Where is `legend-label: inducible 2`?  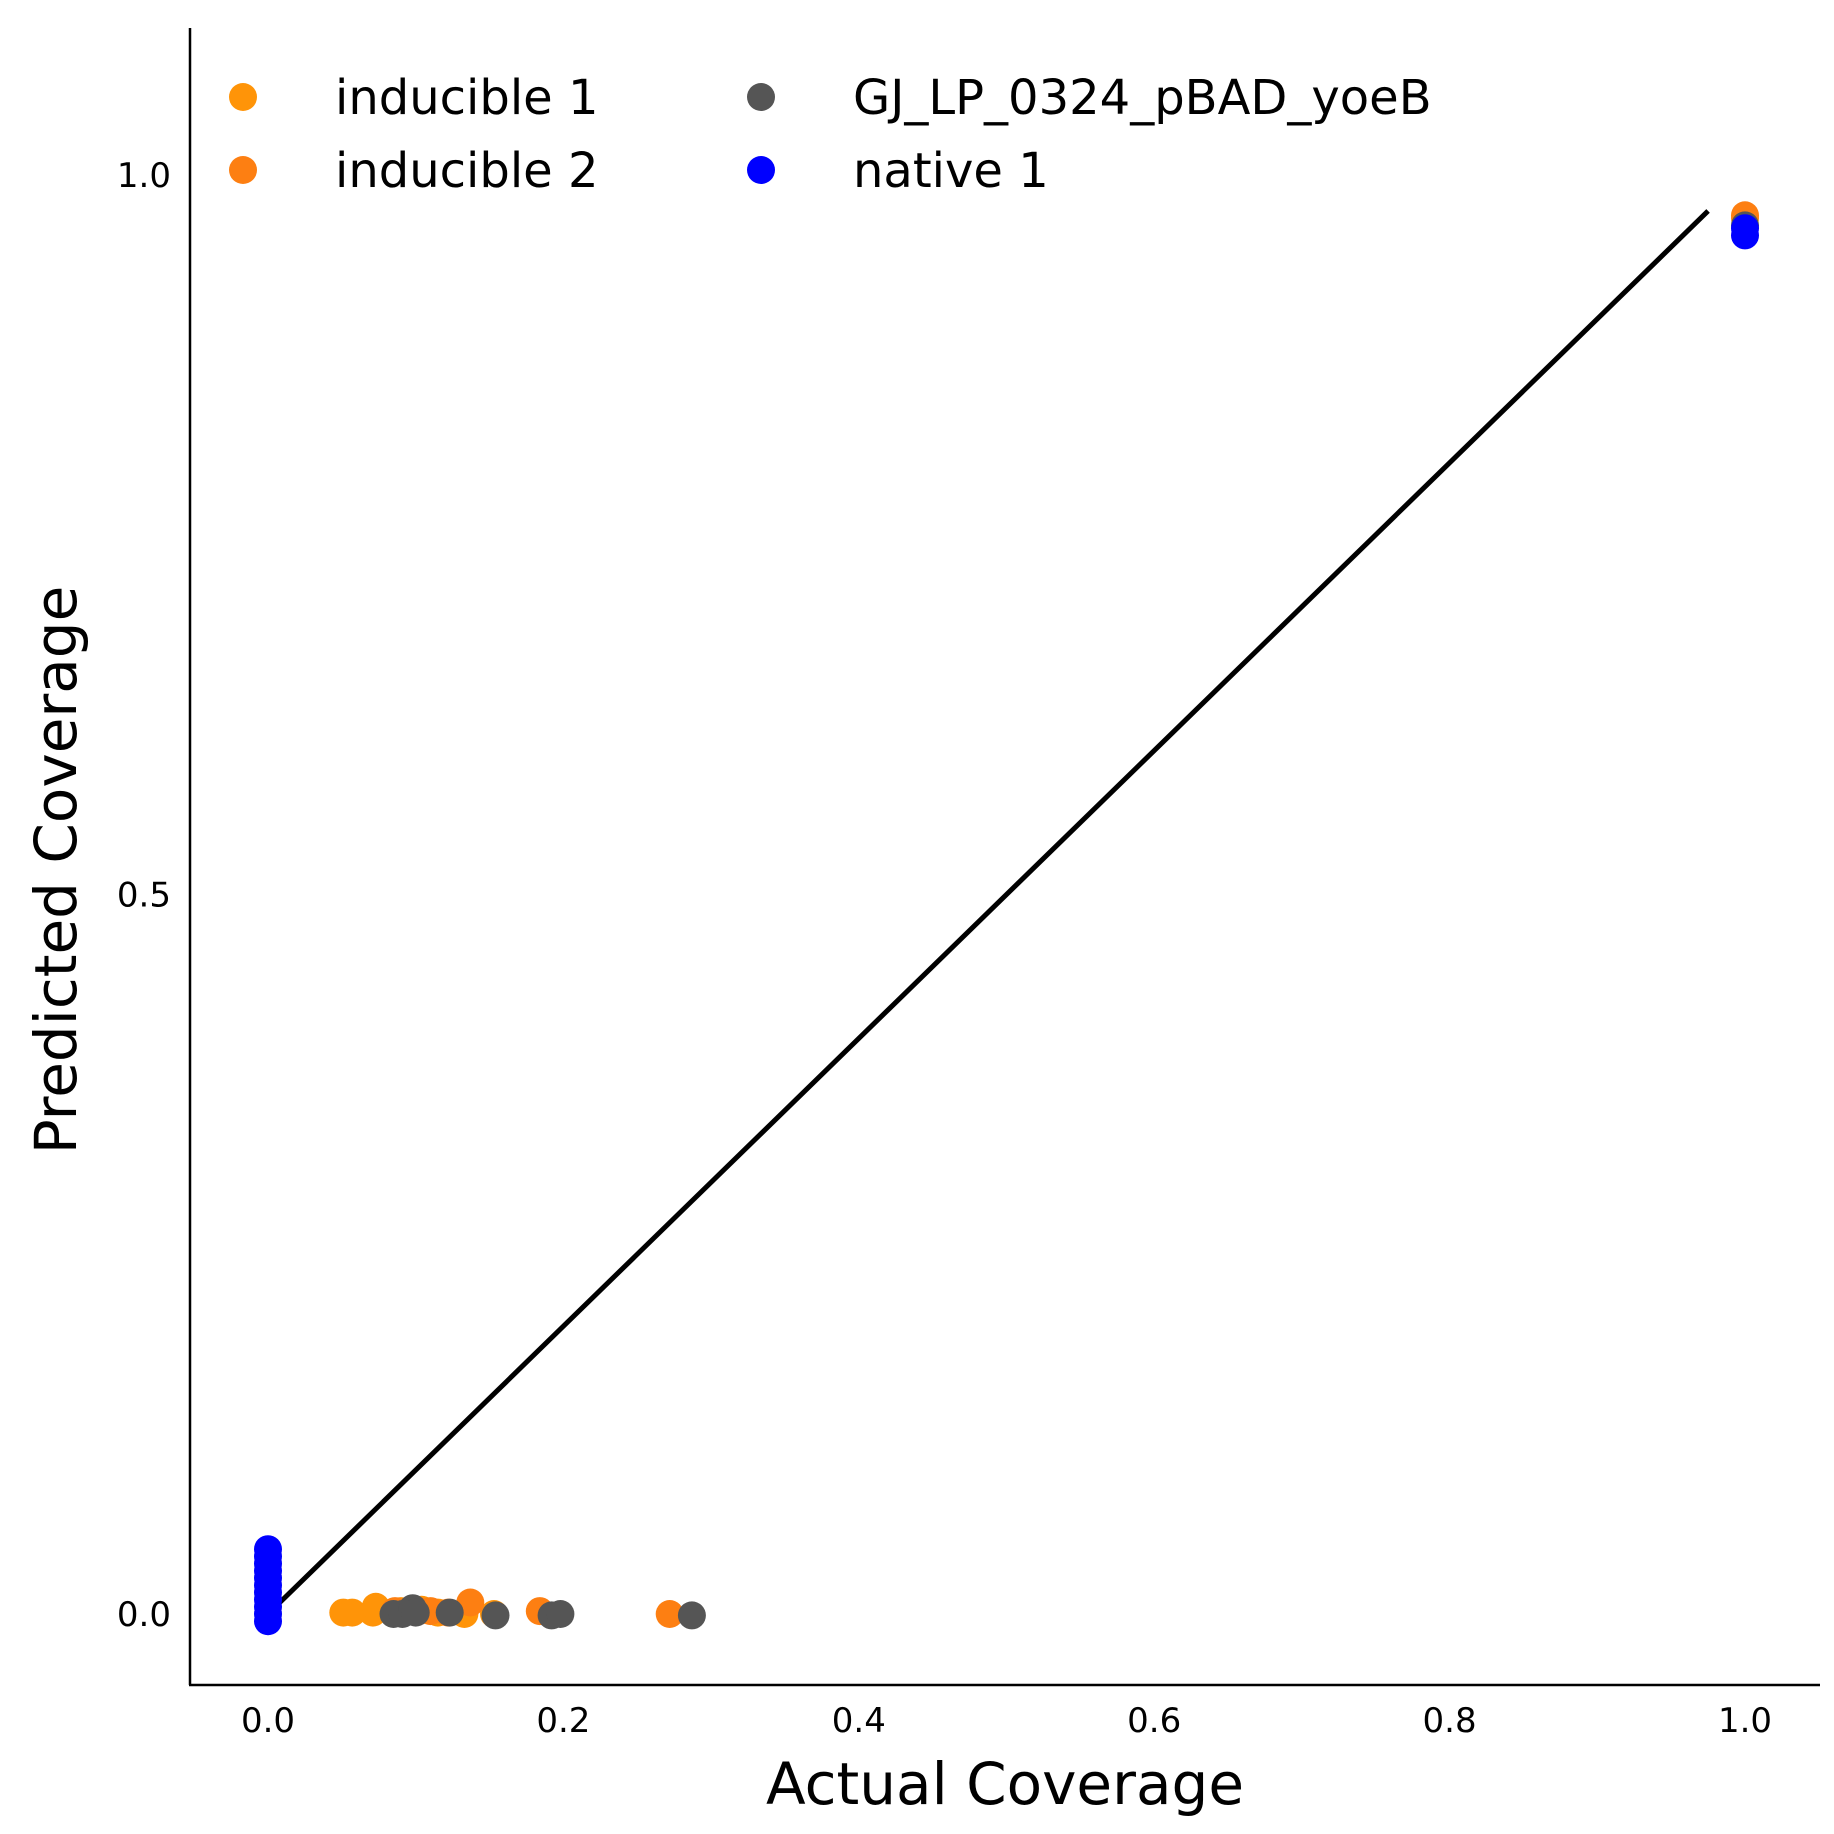 legend-label: inducible 2 is located at coordinates (467, 171).